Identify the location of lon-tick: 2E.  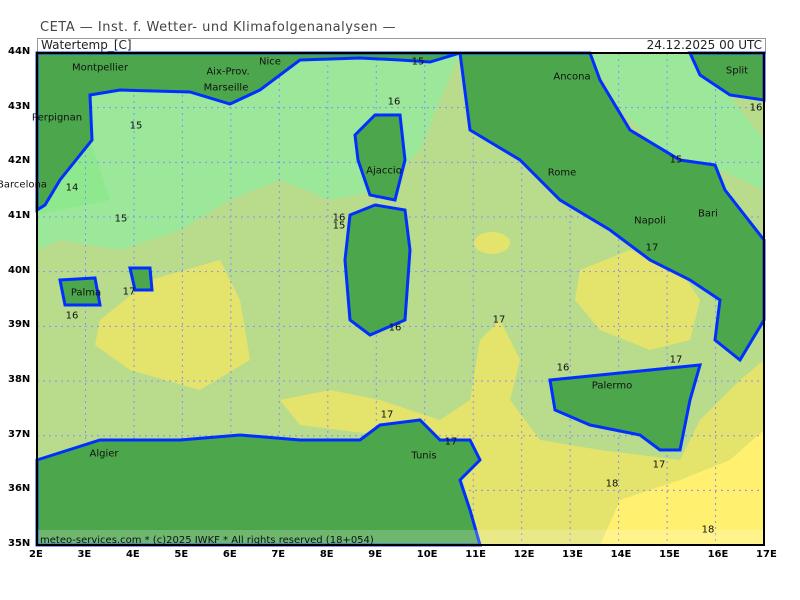
(36, 554).